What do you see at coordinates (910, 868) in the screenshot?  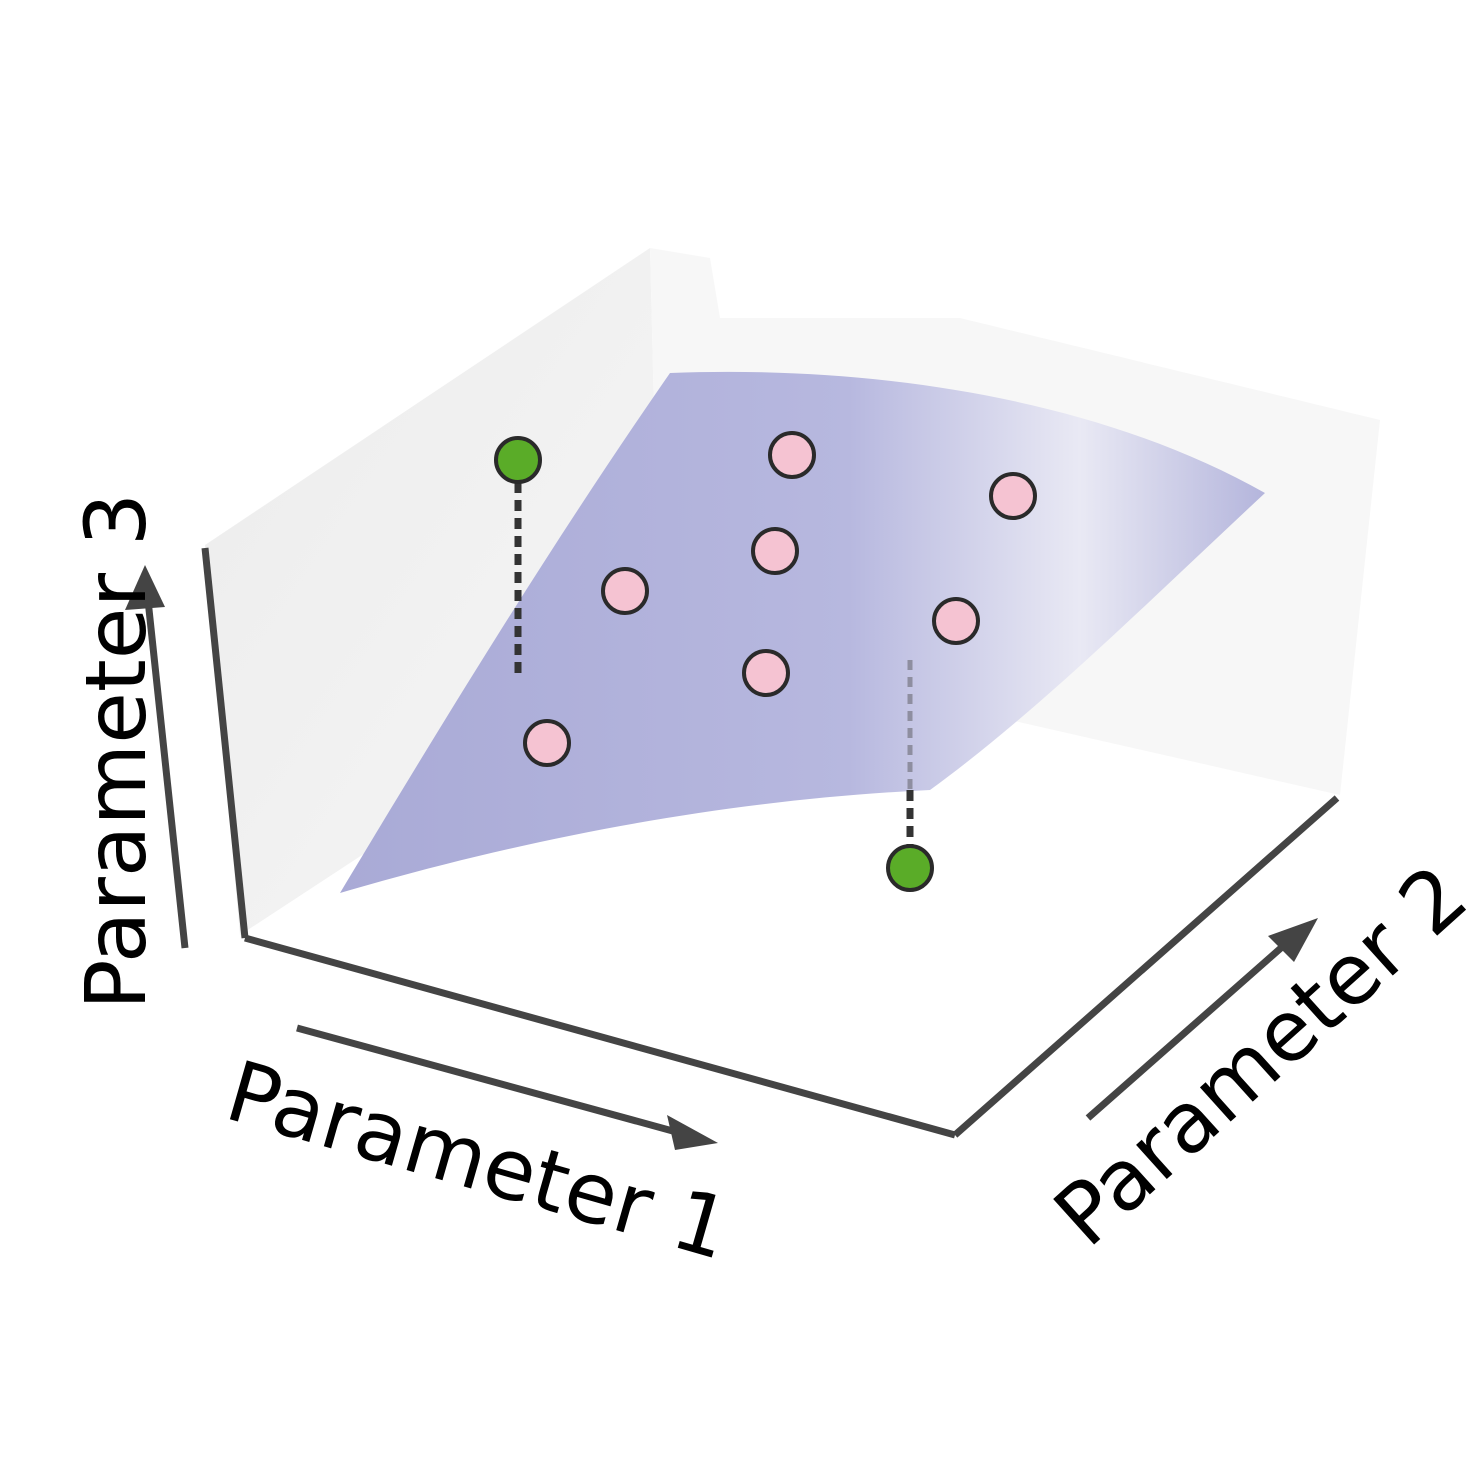 I see `off-surface-point-below` at bounding box center [910, 868].